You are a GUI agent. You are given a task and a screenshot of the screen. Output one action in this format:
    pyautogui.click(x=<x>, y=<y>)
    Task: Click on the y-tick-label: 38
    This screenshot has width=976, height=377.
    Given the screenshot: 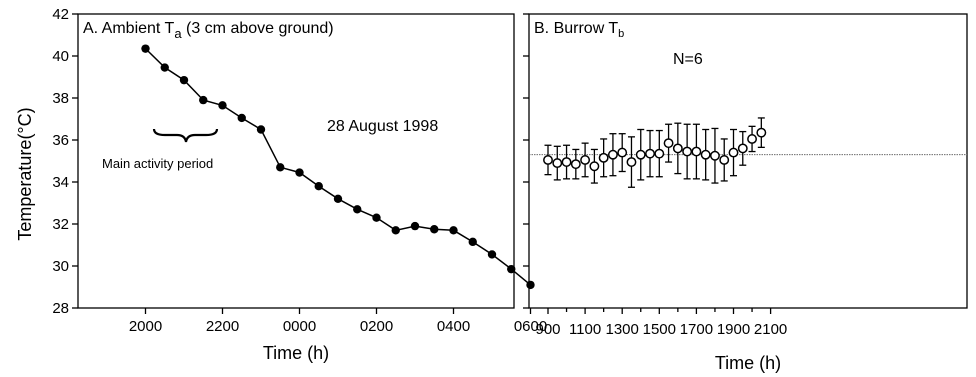 What is the action you would take?
    pyautogui.click(x=60, y=98)
    